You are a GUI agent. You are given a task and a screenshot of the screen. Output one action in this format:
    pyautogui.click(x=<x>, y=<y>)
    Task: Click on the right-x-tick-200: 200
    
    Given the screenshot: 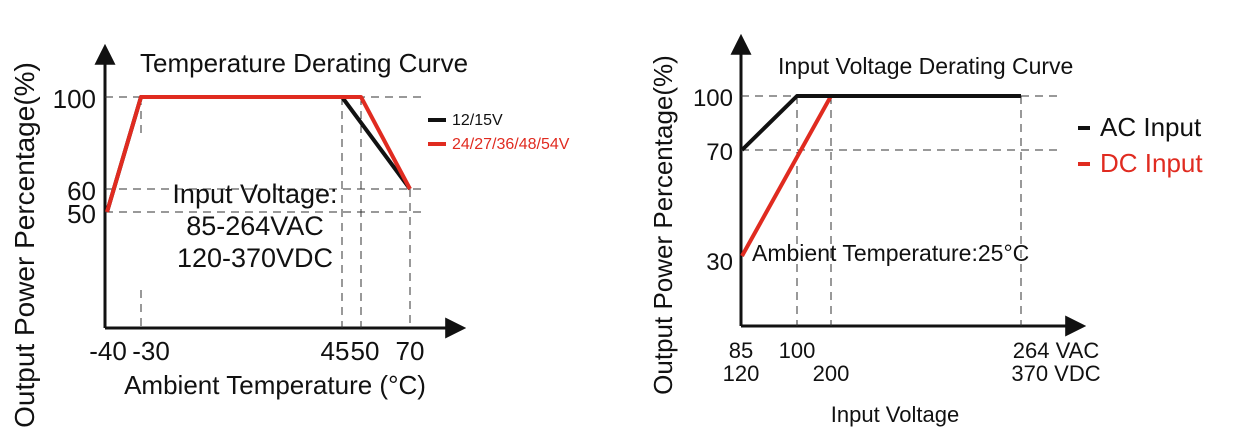 What is the action you would take?
    pyautogui.click(x=831, y=373)
    